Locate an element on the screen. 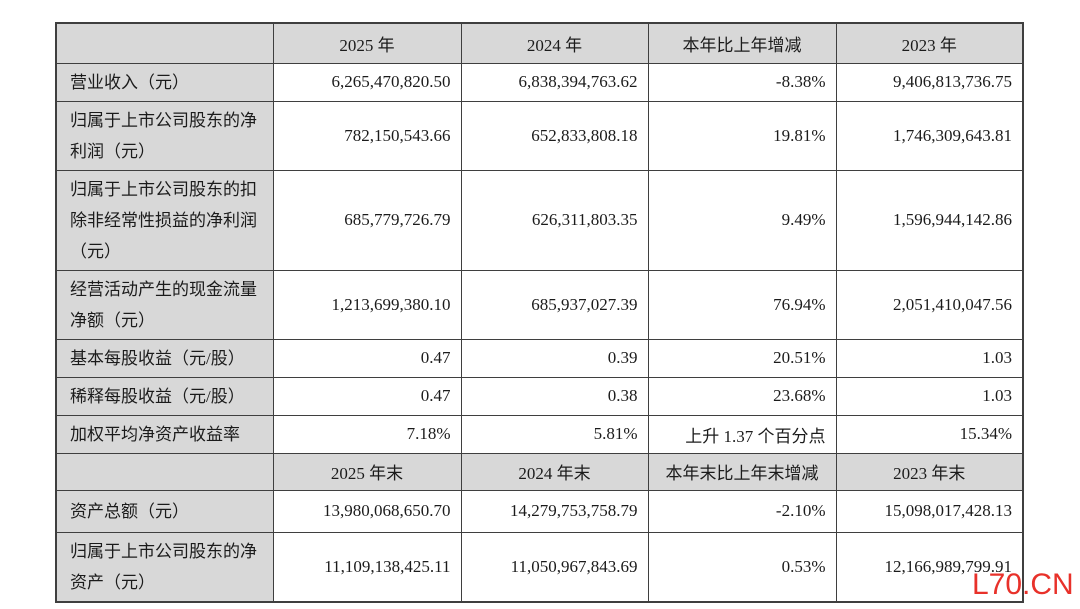 The image size is (1080, 609). header-row-period-end: 2025 年末 2024 年末 本年末比上年末增减 2023 年末 is located at coordinates (539, 471).